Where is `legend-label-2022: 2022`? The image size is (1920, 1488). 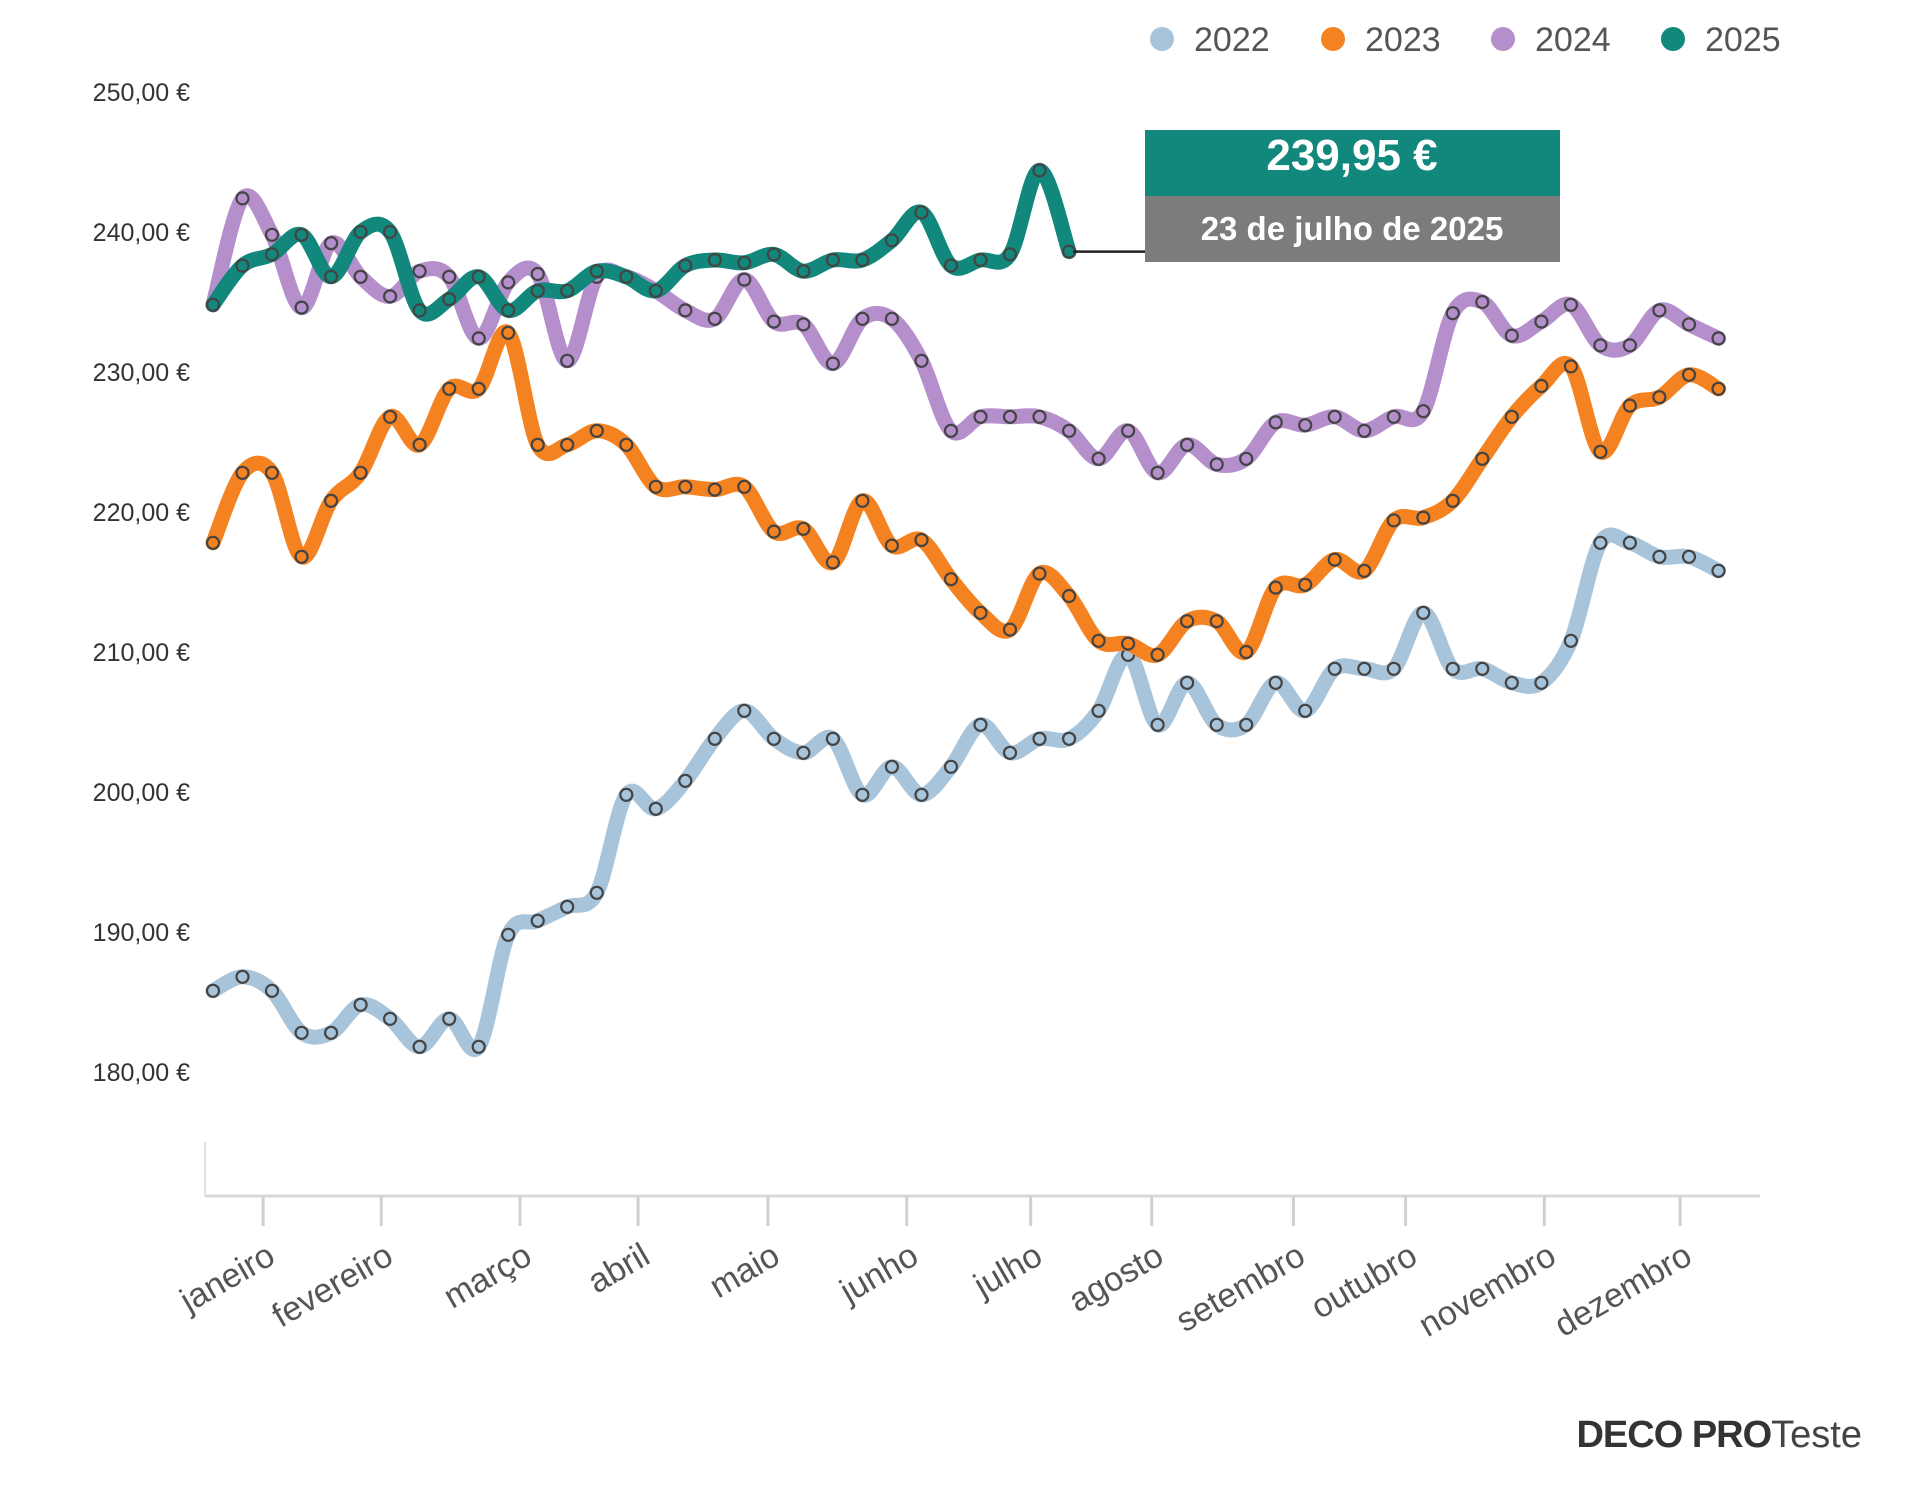
legend-label-2022: 2022 is located at coordinates (1232, 40).